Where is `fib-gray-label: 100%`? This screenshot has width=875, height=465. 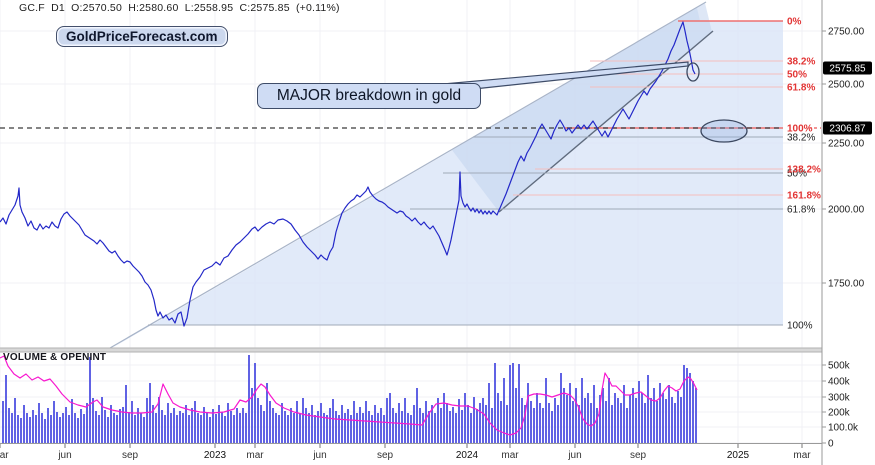
fib-gray-label: 100% is located at coordinates (800, 326).